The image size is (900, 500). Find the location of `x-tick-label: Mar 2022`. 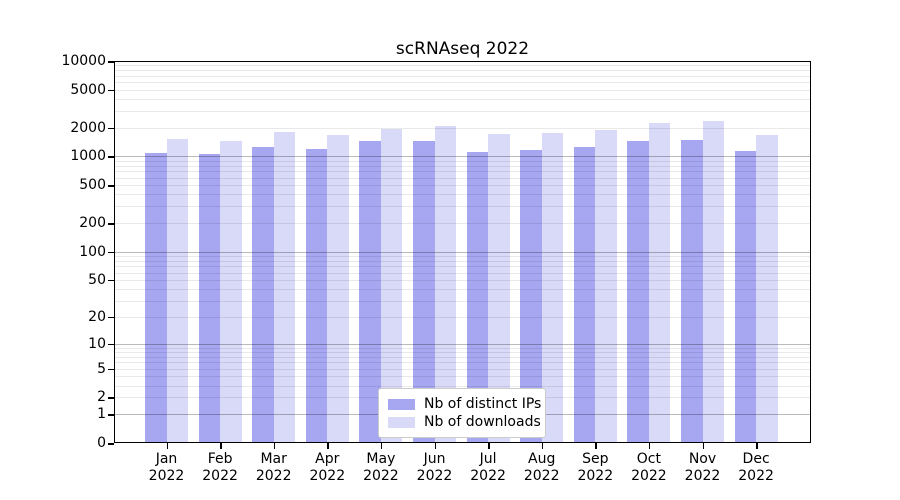

x-tick-label: Mar 2022 is located at coordinates (274, 468).